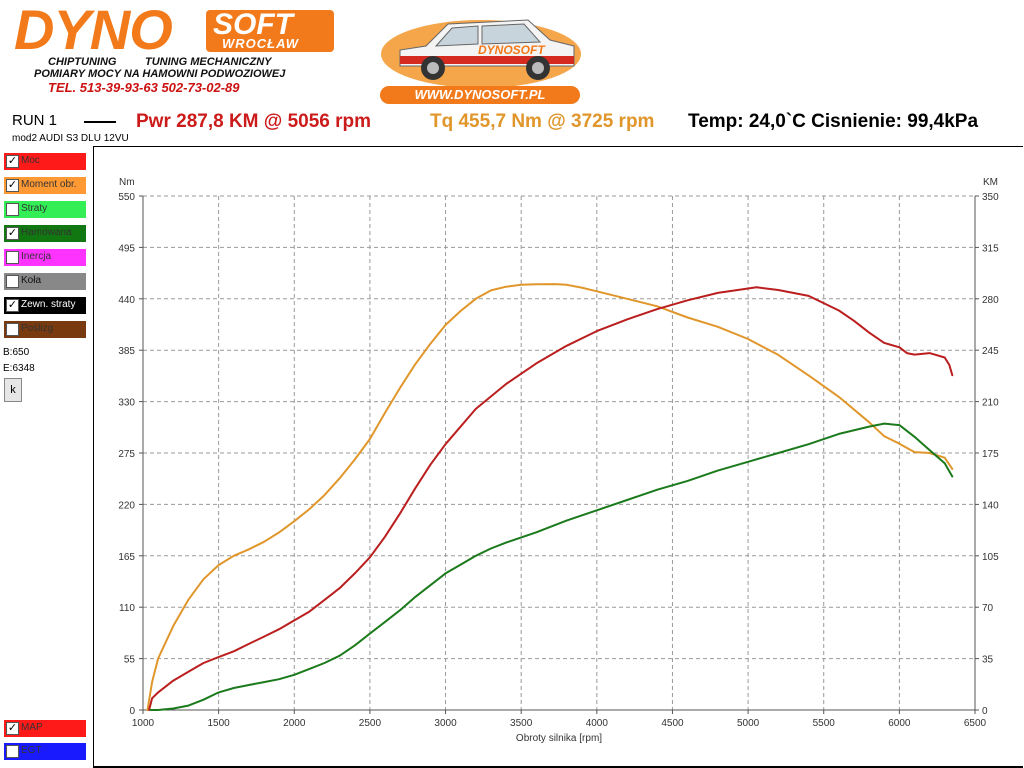  Describe the element at coordinates (988, 660) in the screenshot. I see `y-tick-label-right: 35` at that location.